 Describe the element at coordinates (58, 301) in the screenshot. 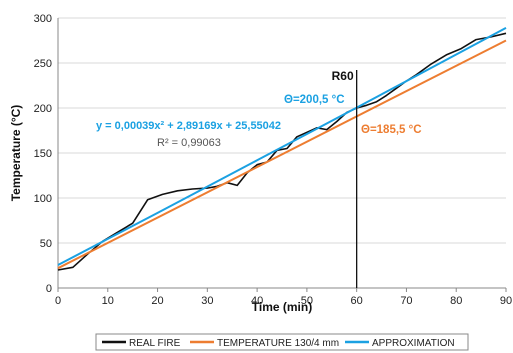

I see `x-tick-0: 0` at that location.